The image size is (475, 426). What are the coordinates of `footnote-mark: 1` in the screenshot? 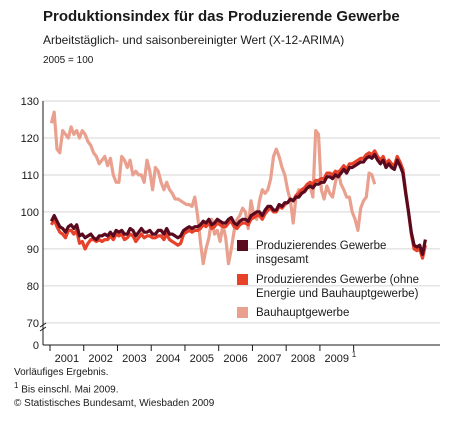 It's located at (16, 385).